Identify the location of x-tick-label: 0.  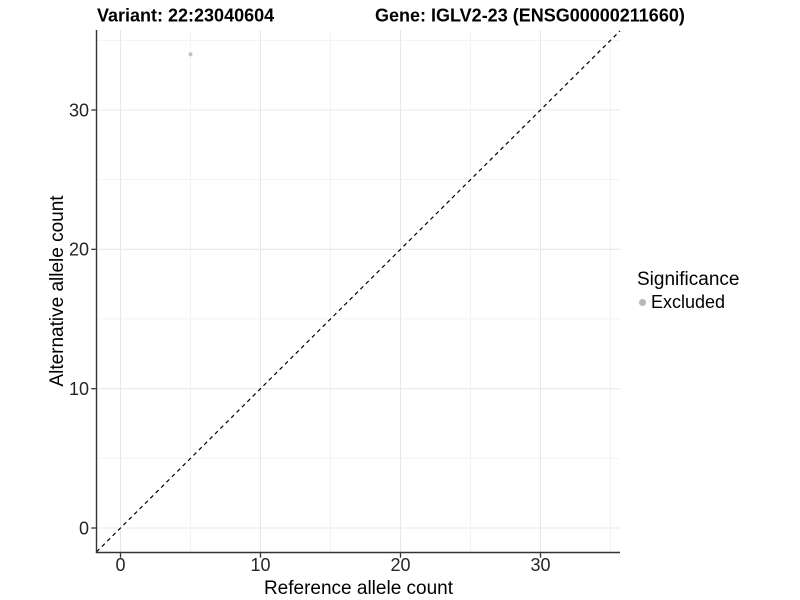
(120, 565).